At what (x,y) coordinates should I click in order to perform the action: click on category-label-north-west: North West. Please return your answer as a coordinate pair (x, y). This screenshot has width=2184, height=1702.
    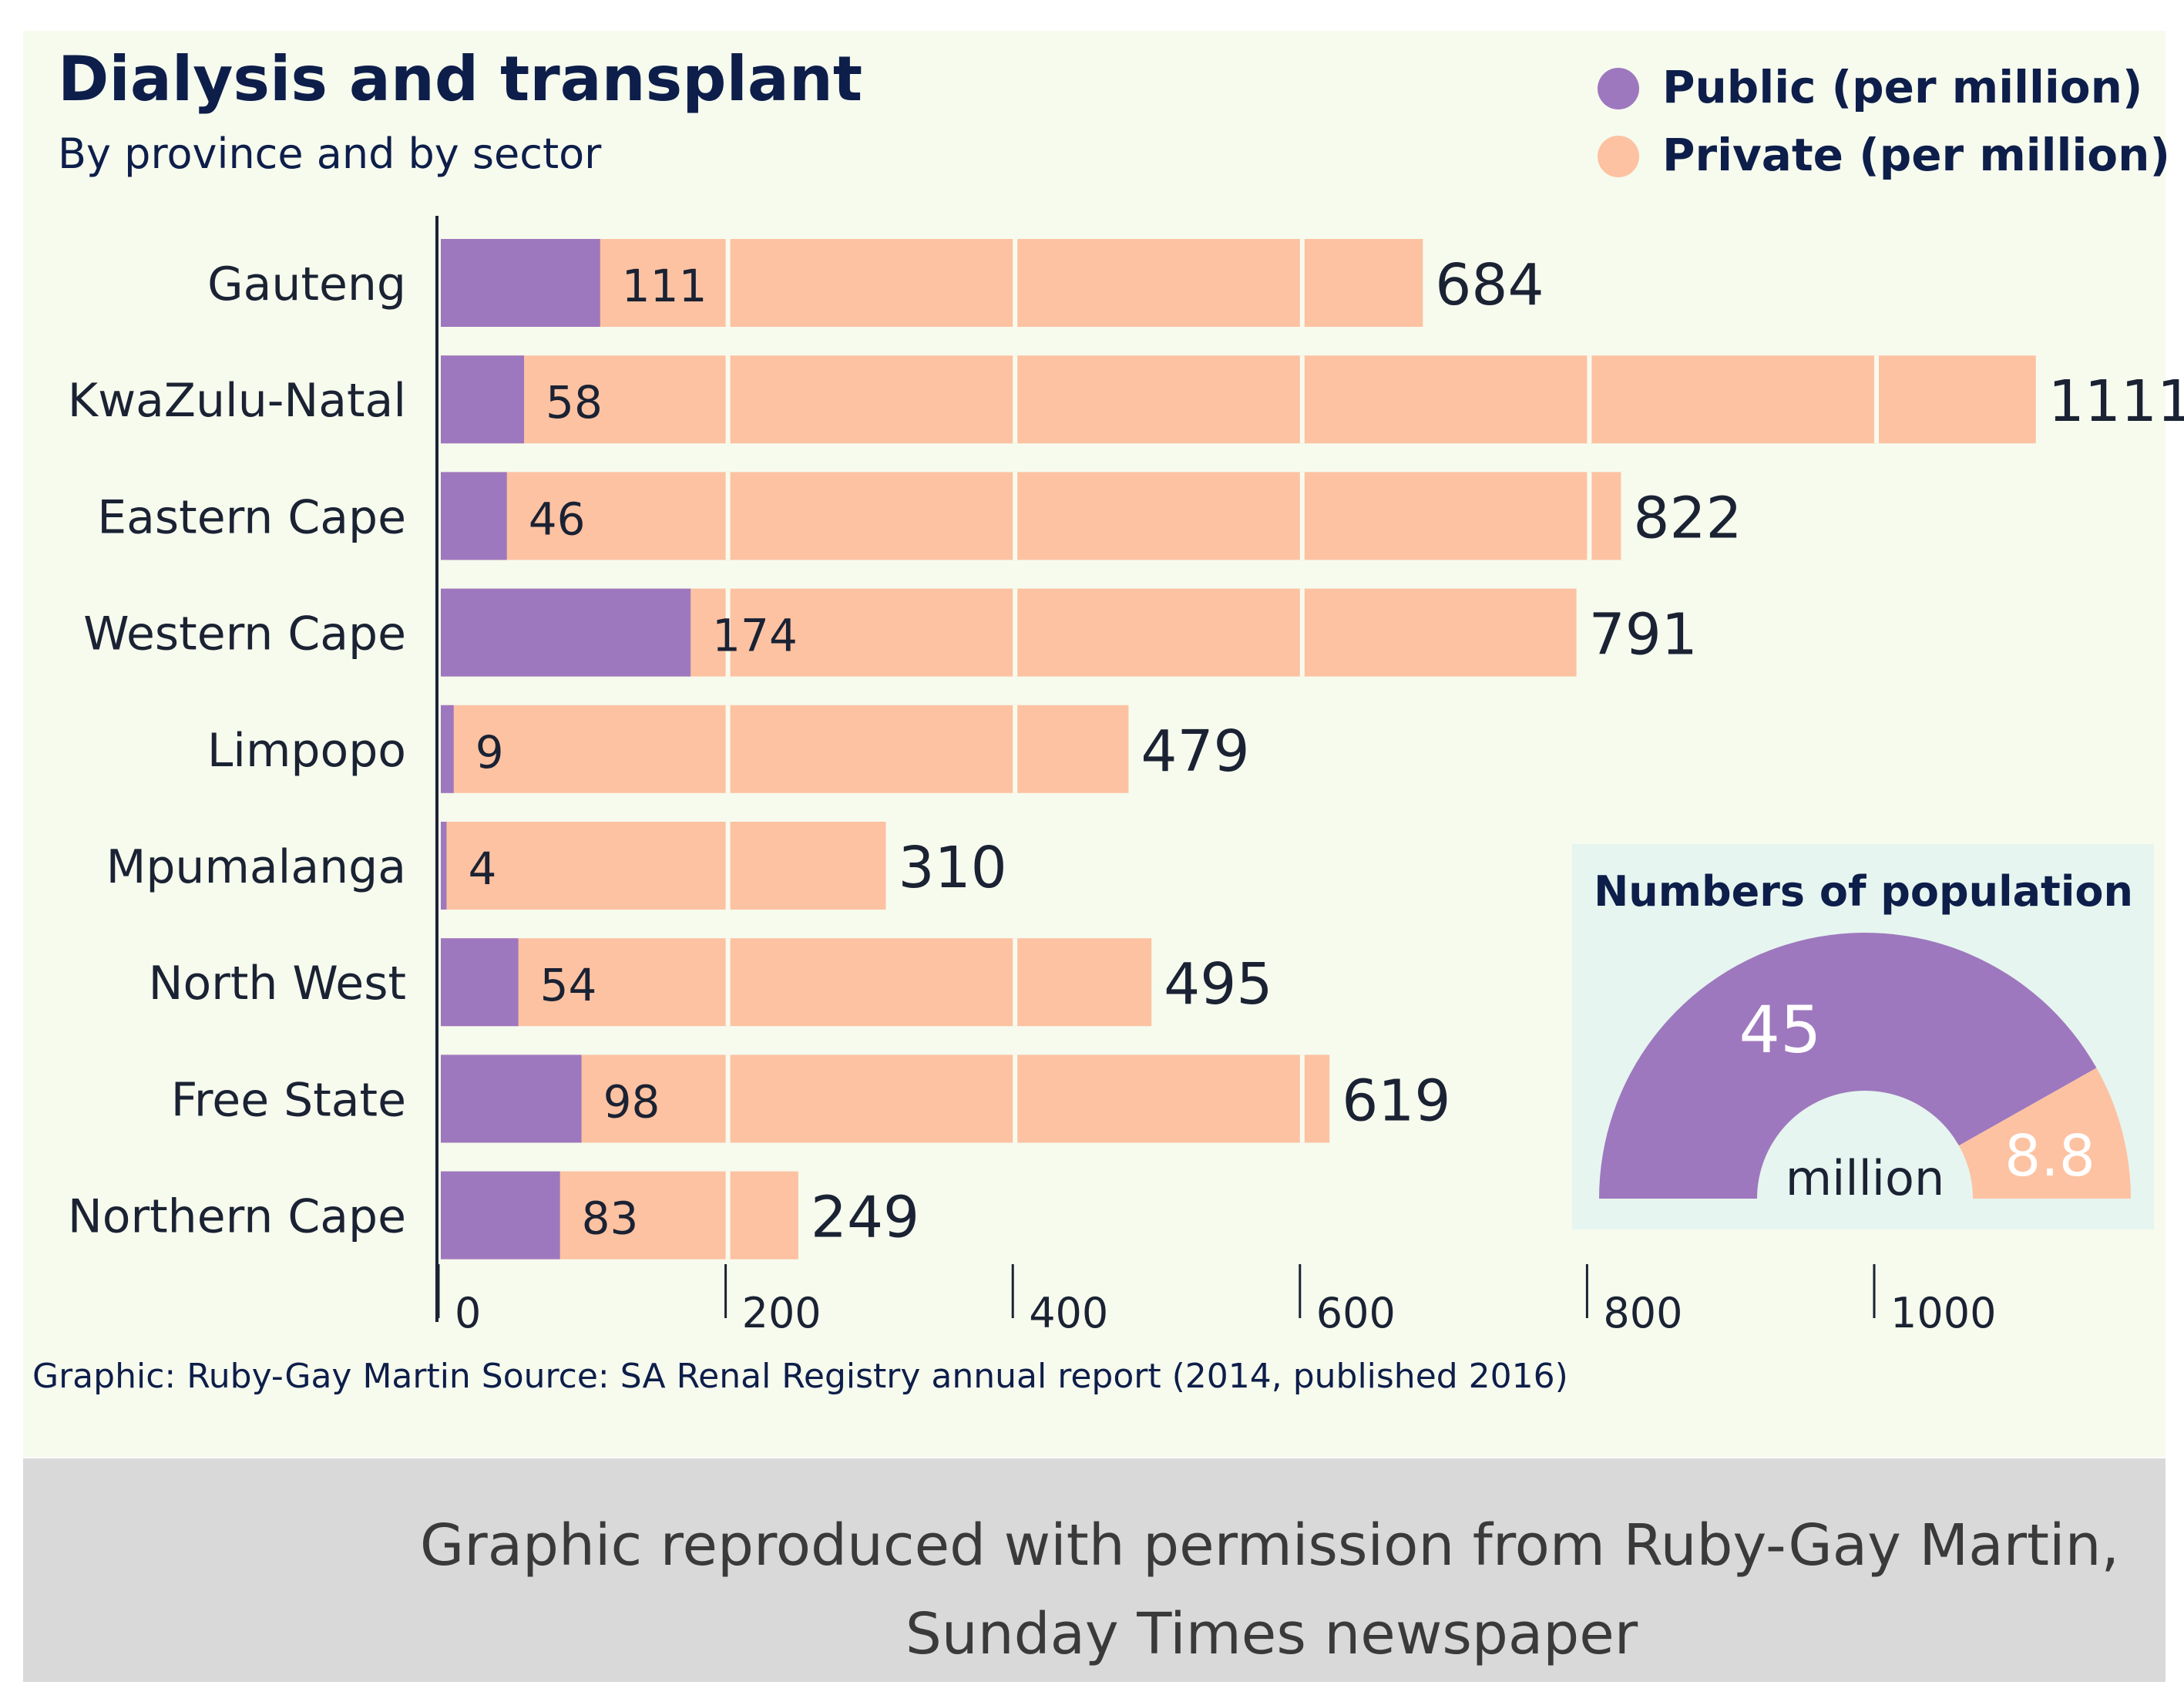
    Looking at the image, I should click on (277, 984).